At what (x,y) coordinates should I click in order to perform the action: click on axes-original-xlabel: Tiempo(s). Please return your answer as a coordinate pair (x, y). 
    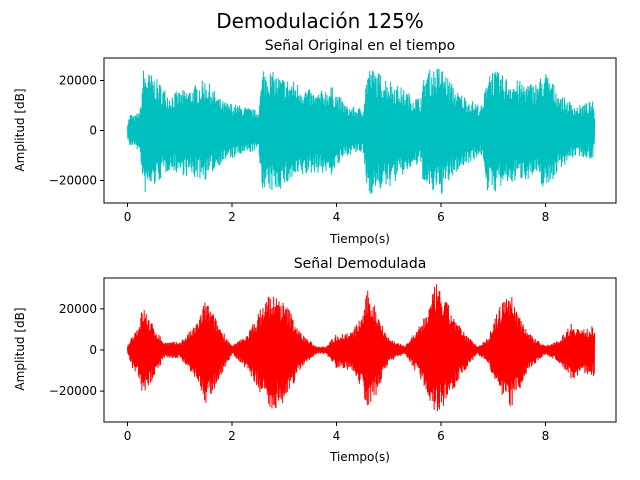
    Looking at the image, I should click on (359, 239).